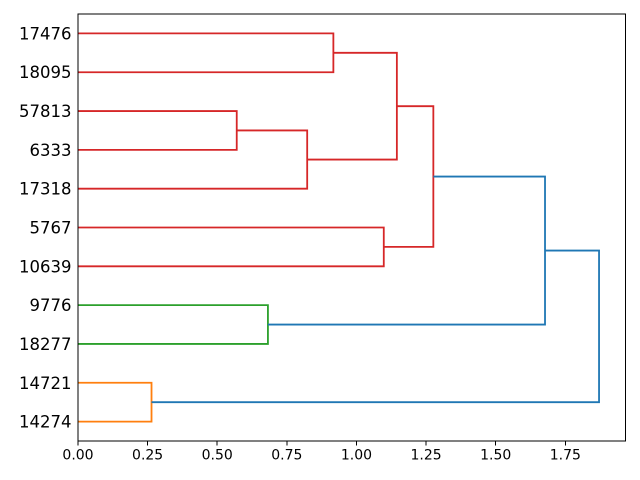 This screenshot has height=480, width=640. I want to click on dendrogram-link-m9, so click(406, 250).